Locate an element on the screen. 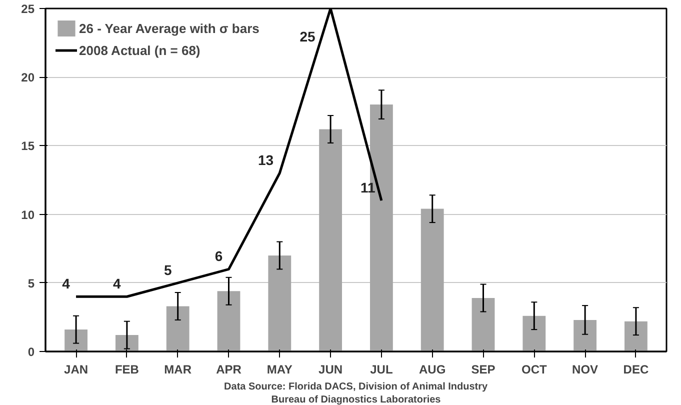  x-tick-label: NOV is located at coordinates (585, 369).